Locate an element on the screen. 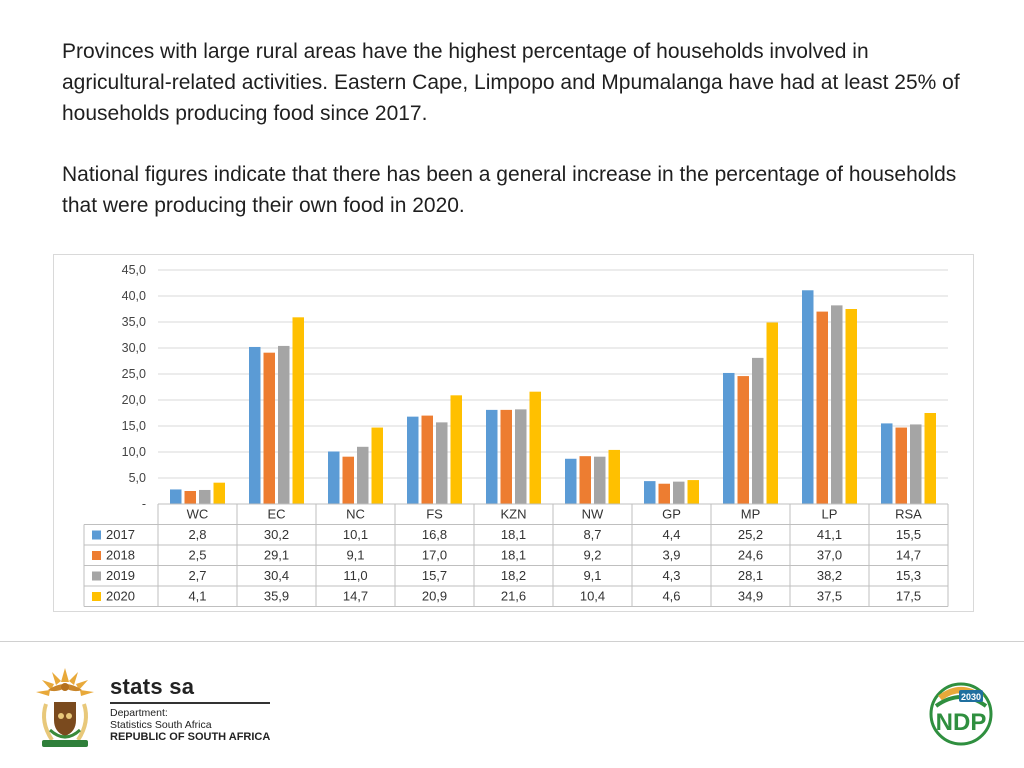  y-tick-label: 40,0 is located at coordinates (134, 296).